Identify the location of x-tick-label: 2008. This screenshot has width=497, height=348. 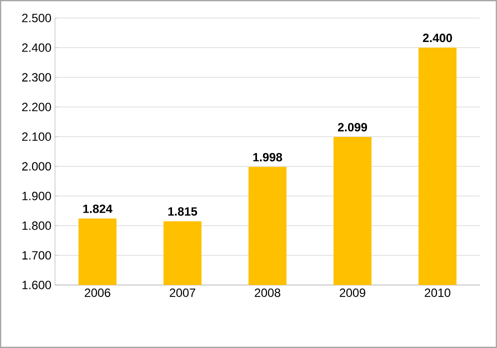
(267, 292).